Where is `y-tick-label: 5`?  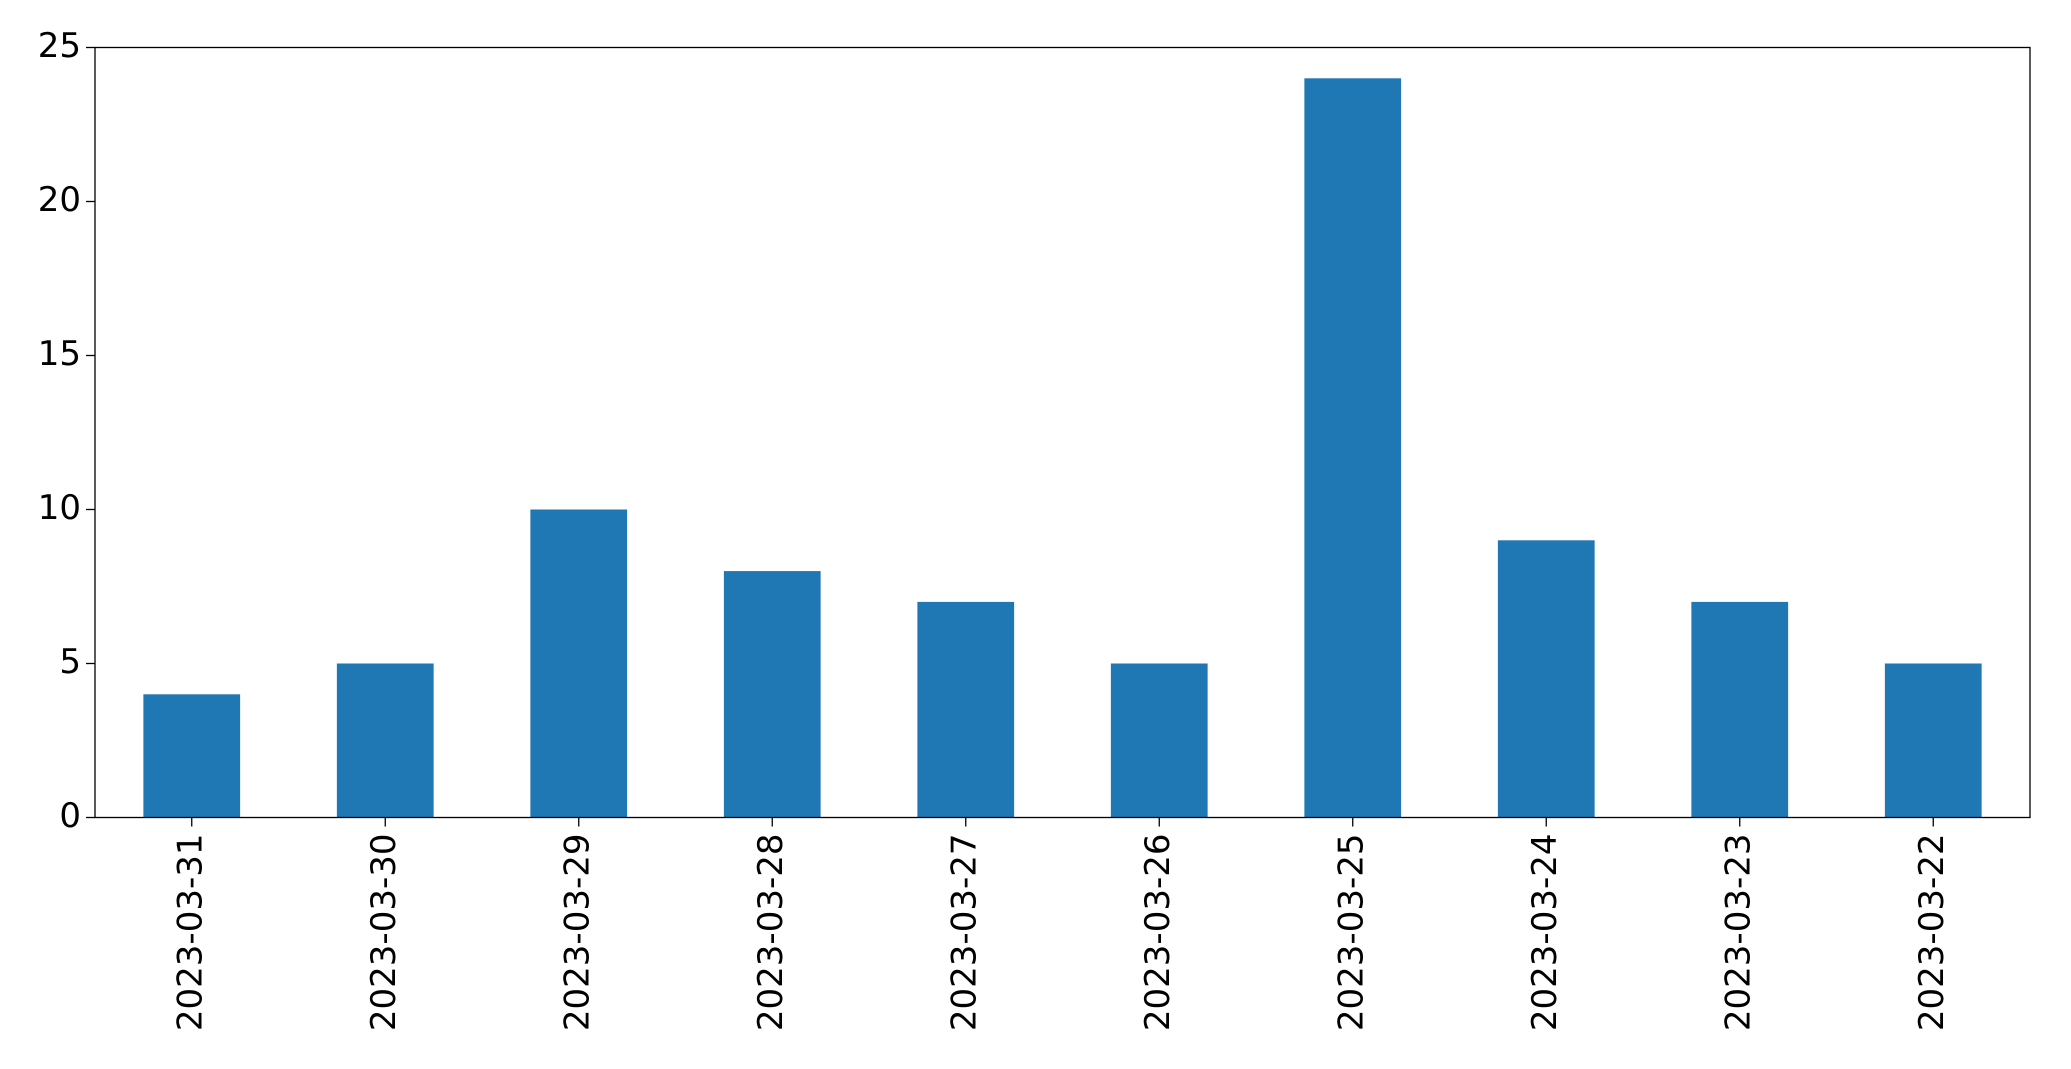 y-tick-label: 5 is located at coordinates (70, 662).